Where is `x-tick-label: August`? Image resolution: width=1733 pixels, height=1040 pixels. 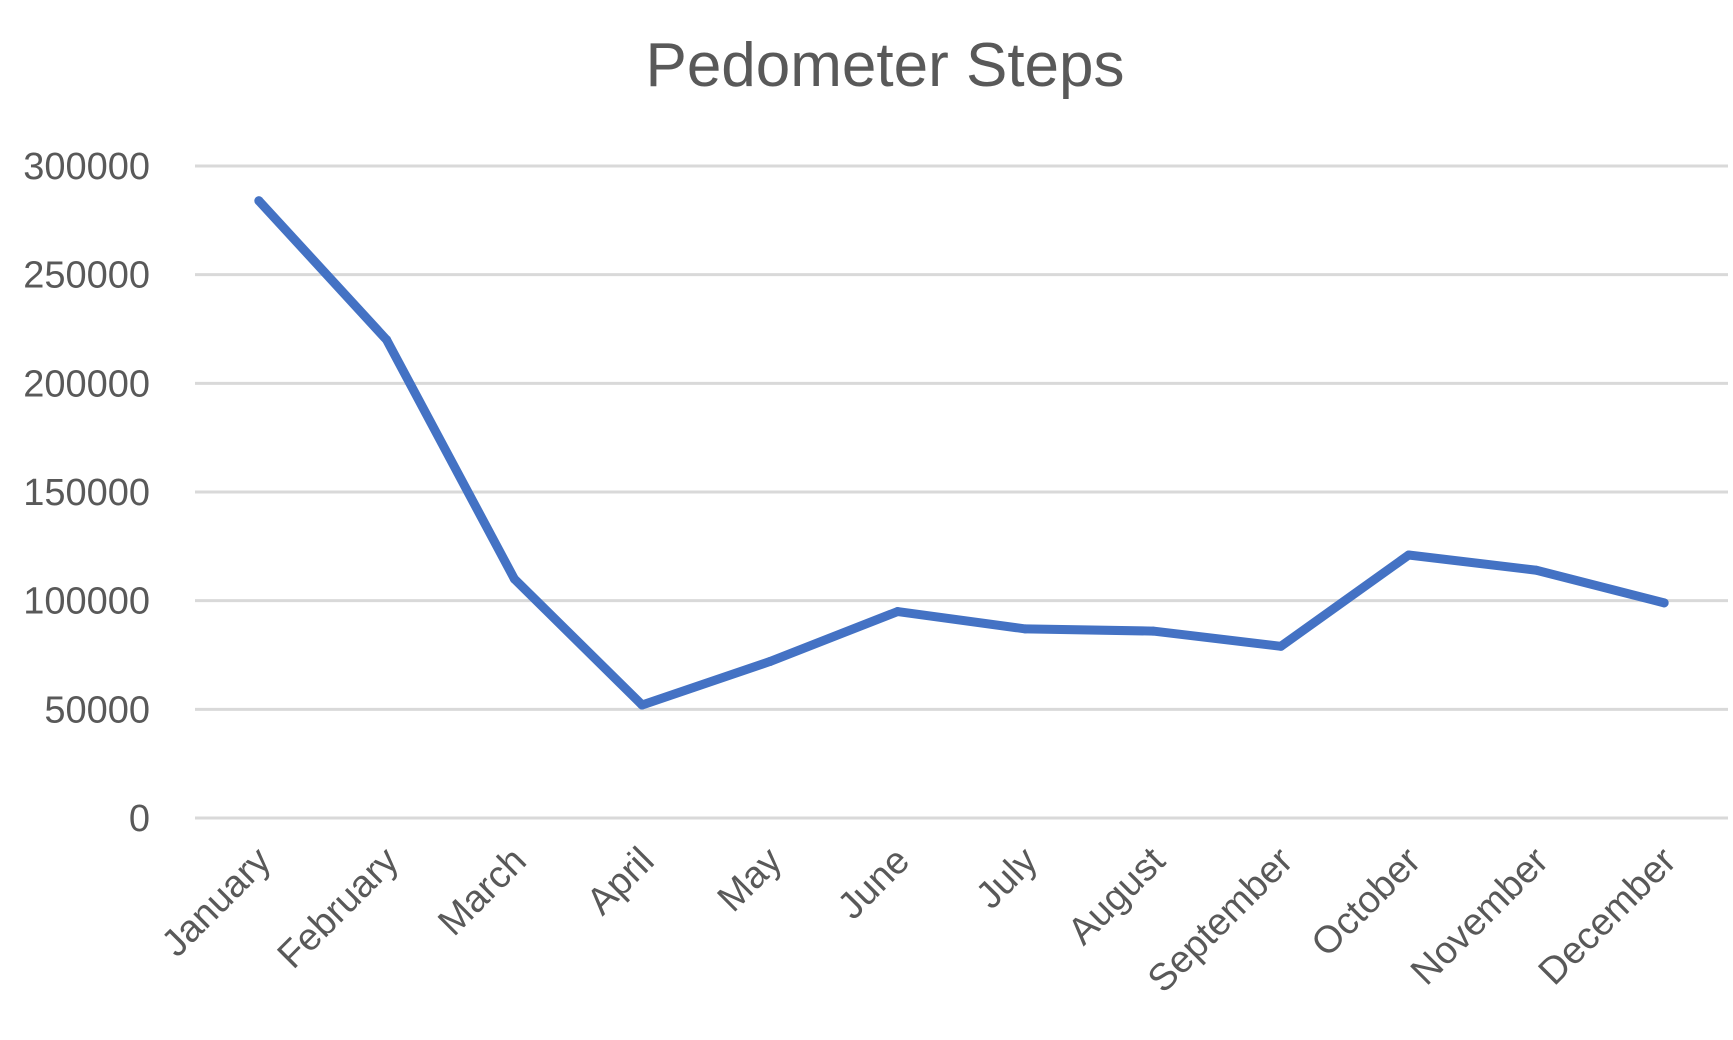
x-tick-label: August is located at coordinates (1117, 896).